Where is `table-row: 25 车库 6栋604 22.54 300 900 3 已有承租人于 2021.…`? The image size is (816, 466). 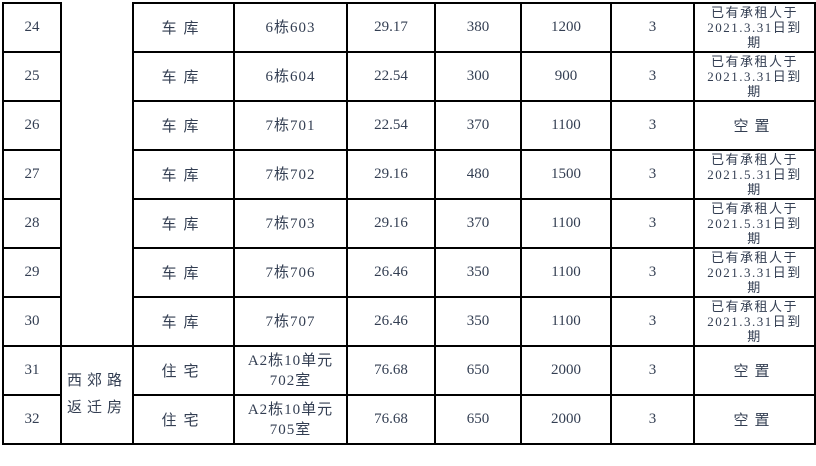 table-row: 25 车库 6栋604 22.54 300 900 3 已有承租人于 2021.… is located at coordinates (409, 76).